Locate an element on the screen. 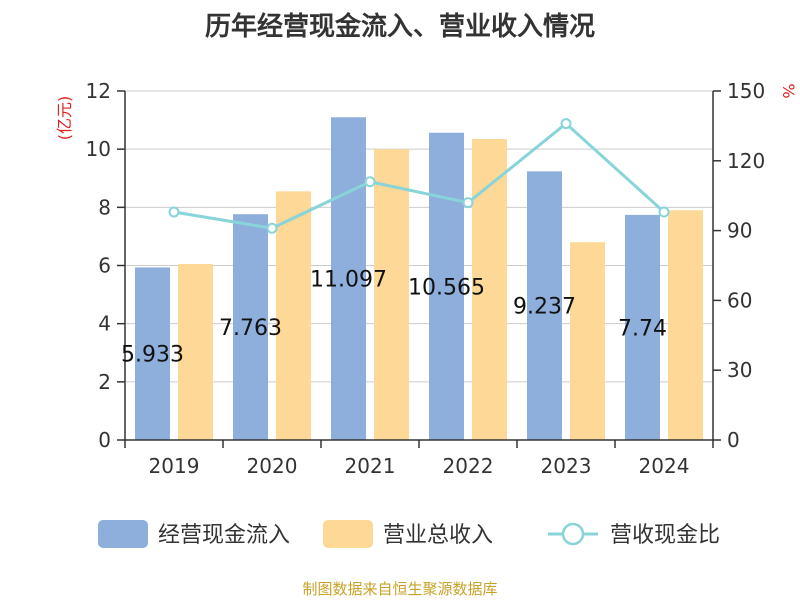  y-right-tick-label: 150 is located at coordinates (746, 91).